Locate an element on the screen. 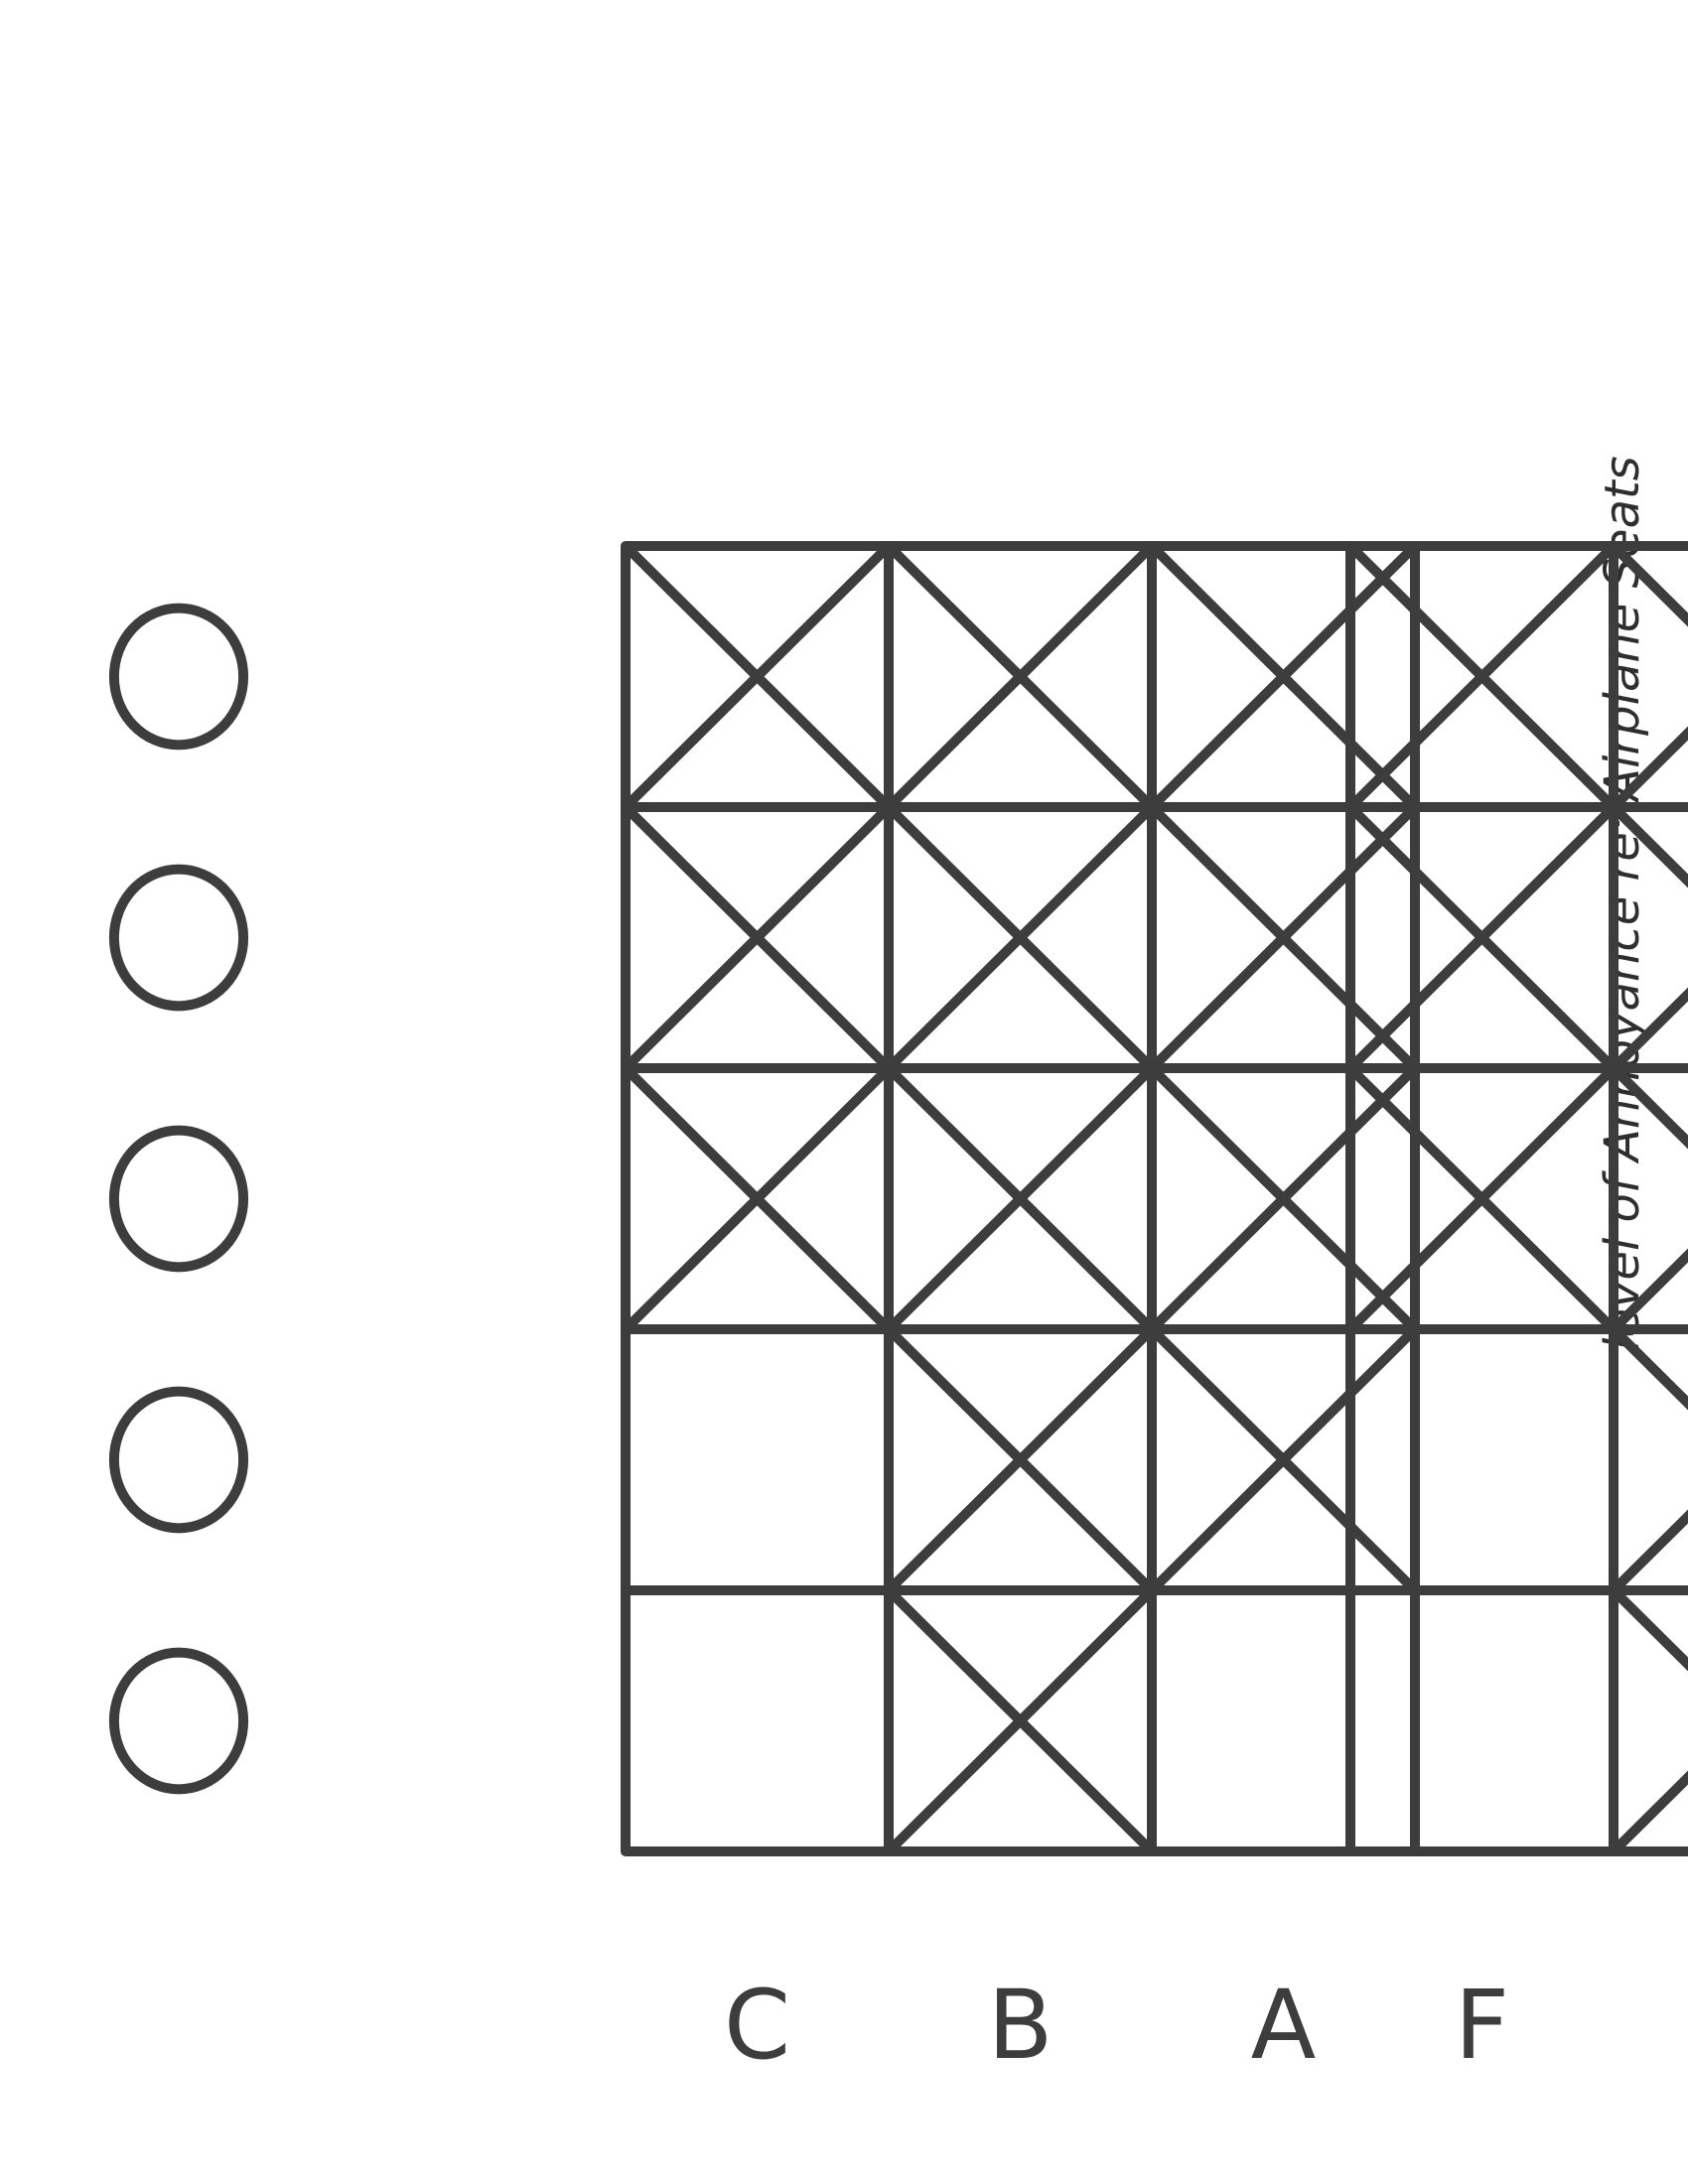 The image size is (1688, 2184). diagram-title: level of Annoyance re: Airplane Seats is located at coordinates (1622, 903).